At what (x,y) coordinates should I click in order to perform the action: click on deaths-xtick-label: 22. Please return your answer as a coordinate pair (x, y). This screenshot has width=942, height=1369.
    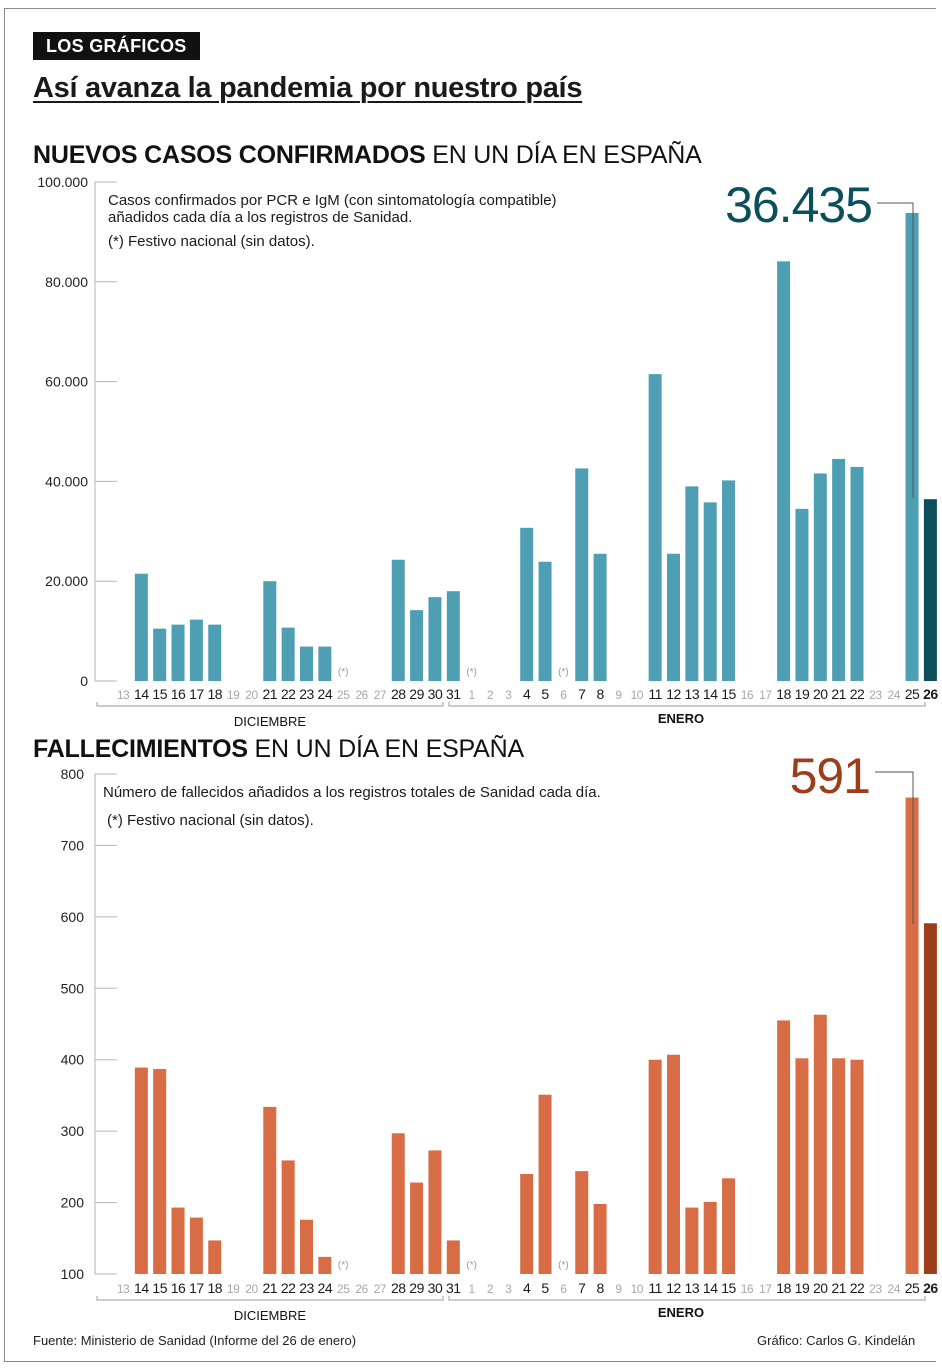
    Looking at the image, I should click on (288, 1288).